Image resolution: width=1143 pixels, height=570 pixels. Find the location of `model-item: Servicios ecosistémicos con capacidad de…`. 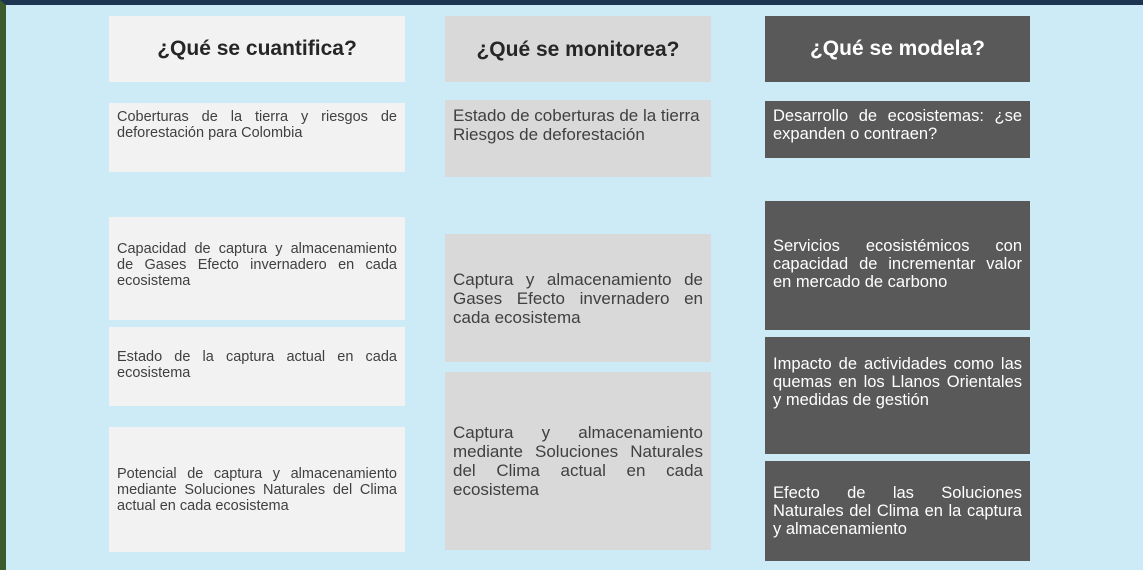

model-item: Servicios ecosistémicos con capacidad de… is located at coordinates (897, 265).